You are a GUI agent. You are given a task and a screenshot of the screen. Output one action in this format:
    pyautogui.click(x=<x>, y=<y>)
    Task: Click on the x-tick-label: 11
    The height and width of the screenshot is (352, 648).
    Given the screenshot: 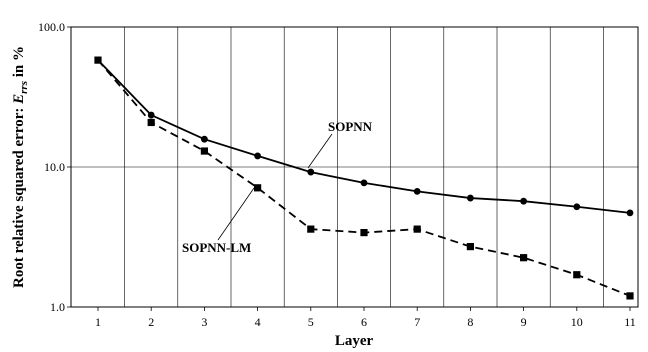 What is the action you would take?
    pyautogui.click(x=630, y=322)
    